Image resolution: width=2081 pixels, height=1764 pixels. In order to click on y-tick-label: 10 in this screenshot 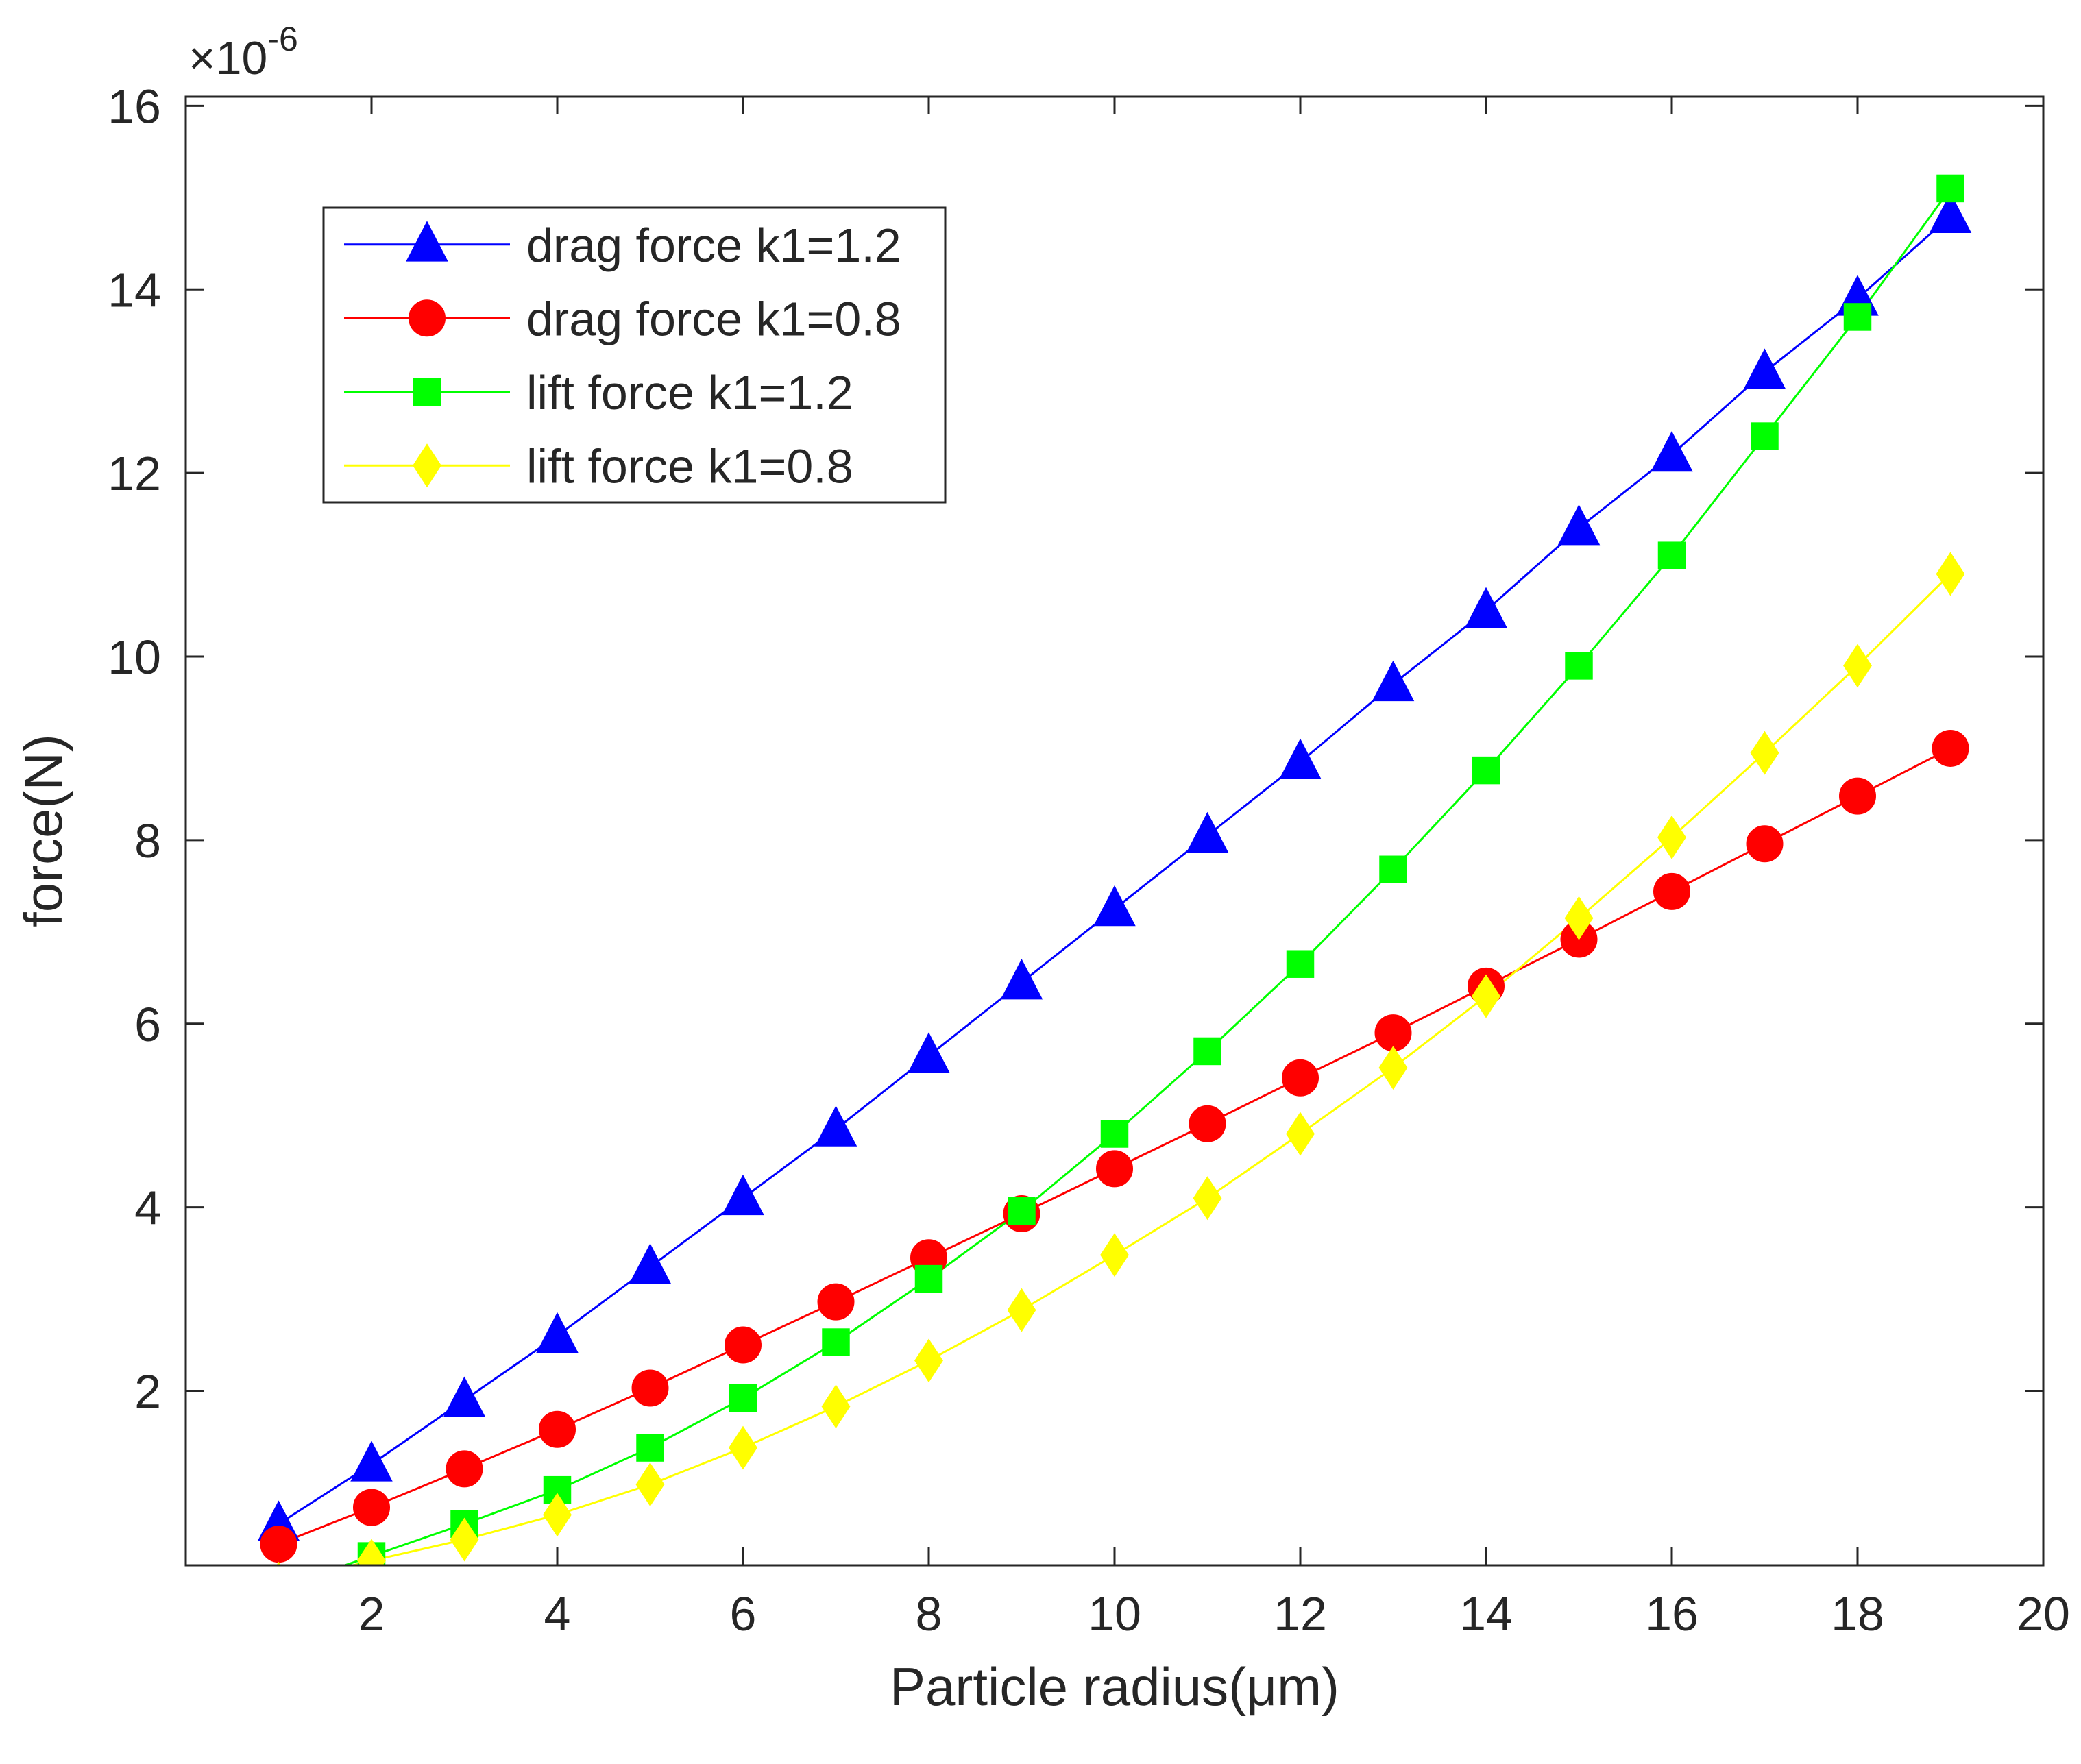, I will do `click(134, 657)`.